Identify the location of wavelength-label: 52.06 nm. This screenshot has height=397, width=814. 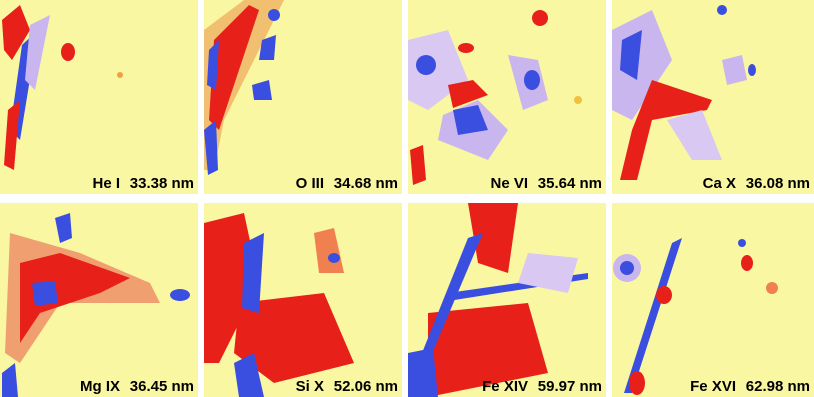
(366, 386).